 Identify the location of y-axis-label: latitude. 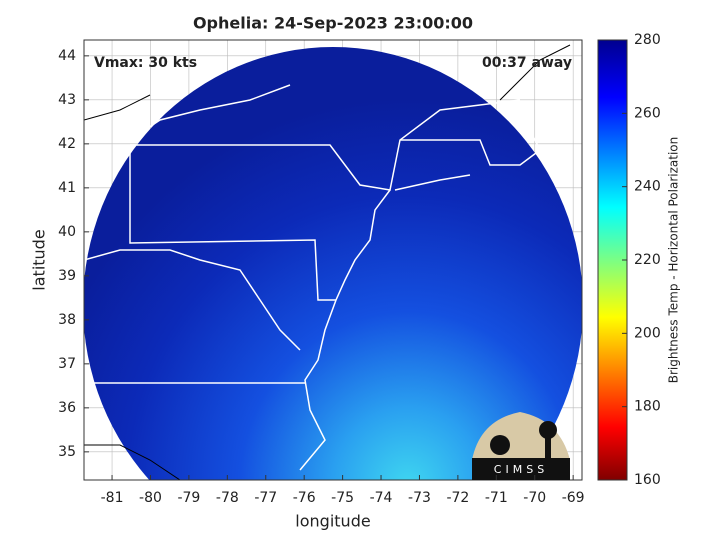
(39, 259).